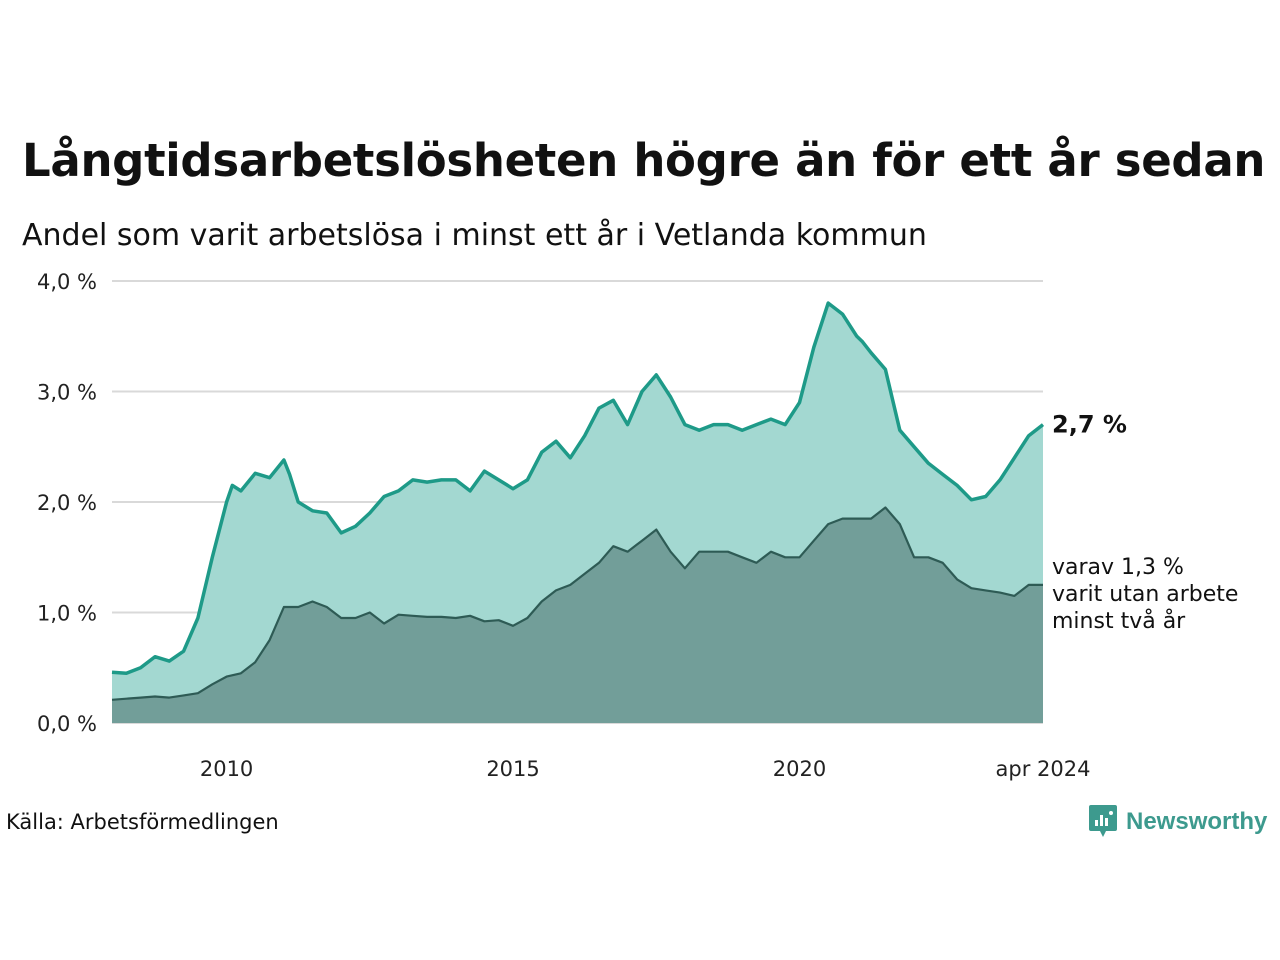  Describe the element at coordinates (67, 503) in the screenshot. I see `y-tick-label: 2,0 %` at that location.